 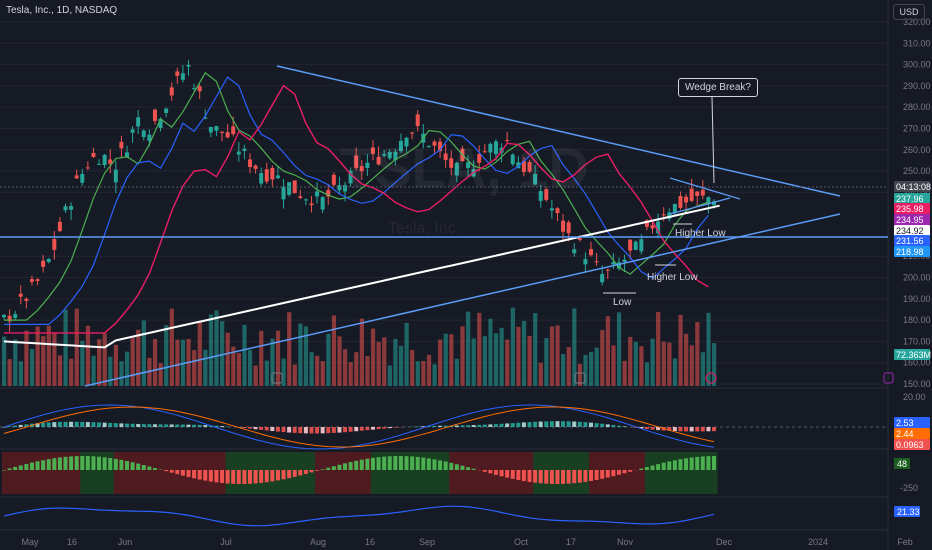 I want to click on price-tick-label: 180.00, so click(x=917, y=320).